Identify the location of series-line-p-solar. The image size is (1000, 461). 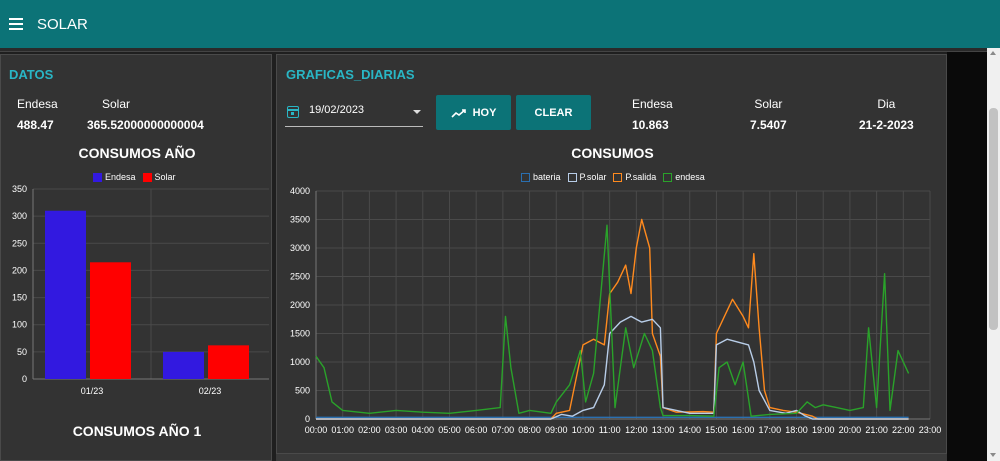
(612, 367).